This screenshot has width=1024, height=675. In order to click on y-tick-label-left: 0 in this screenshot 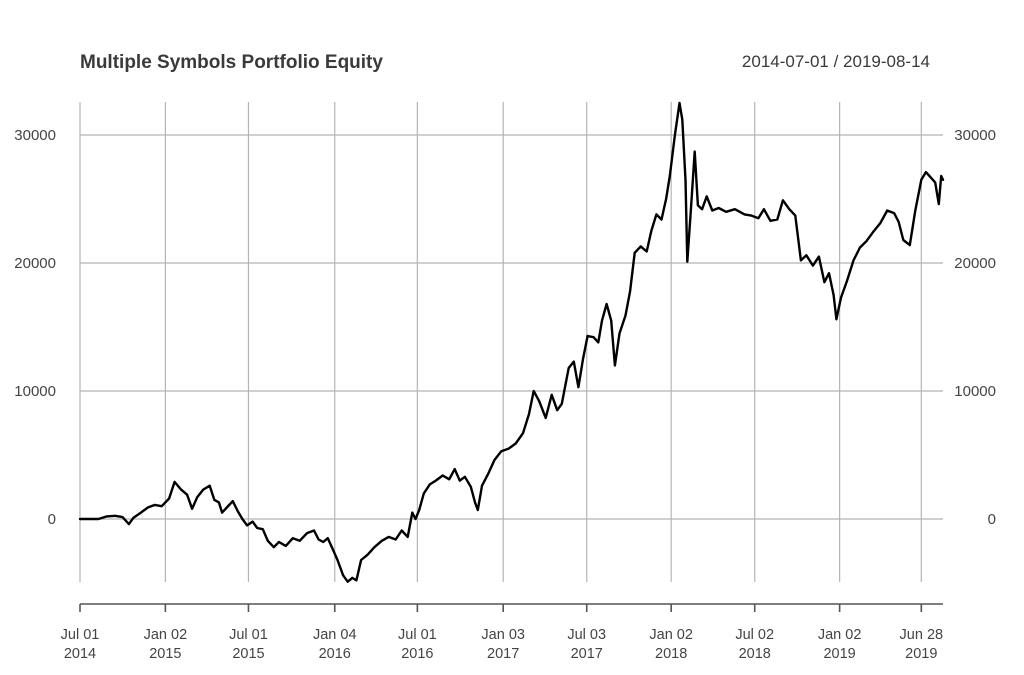, I will do `click(52, 519)`.